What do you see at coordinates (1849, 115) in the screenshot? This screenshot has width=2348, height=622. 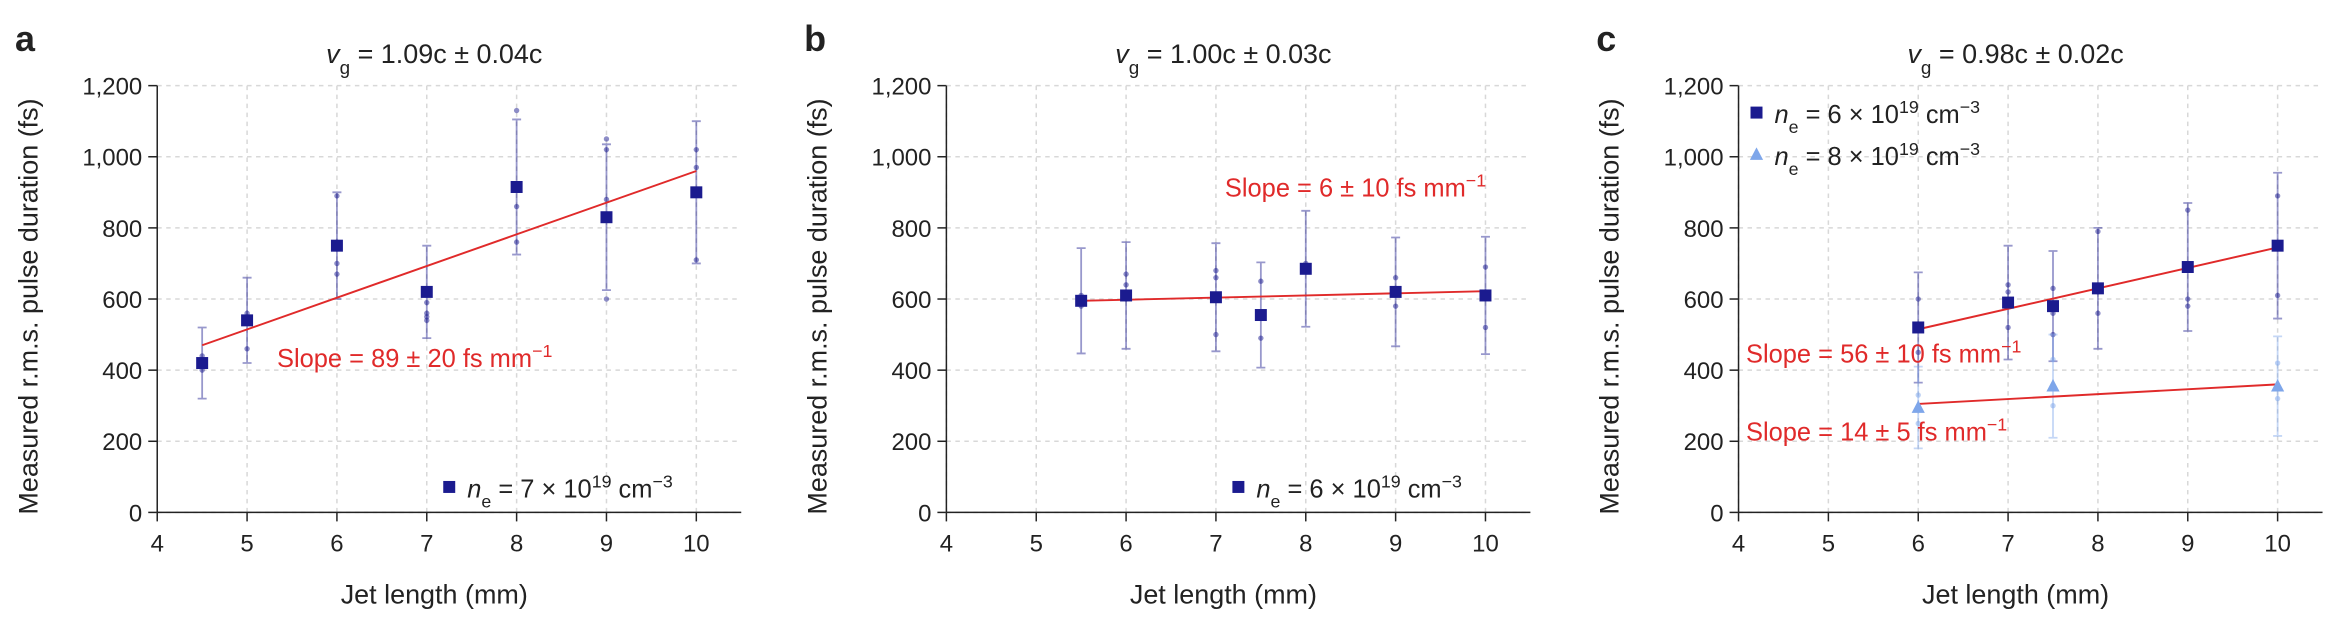 I see `legend-label-part: = 6 × 10` at bounding box center [1849, 115].